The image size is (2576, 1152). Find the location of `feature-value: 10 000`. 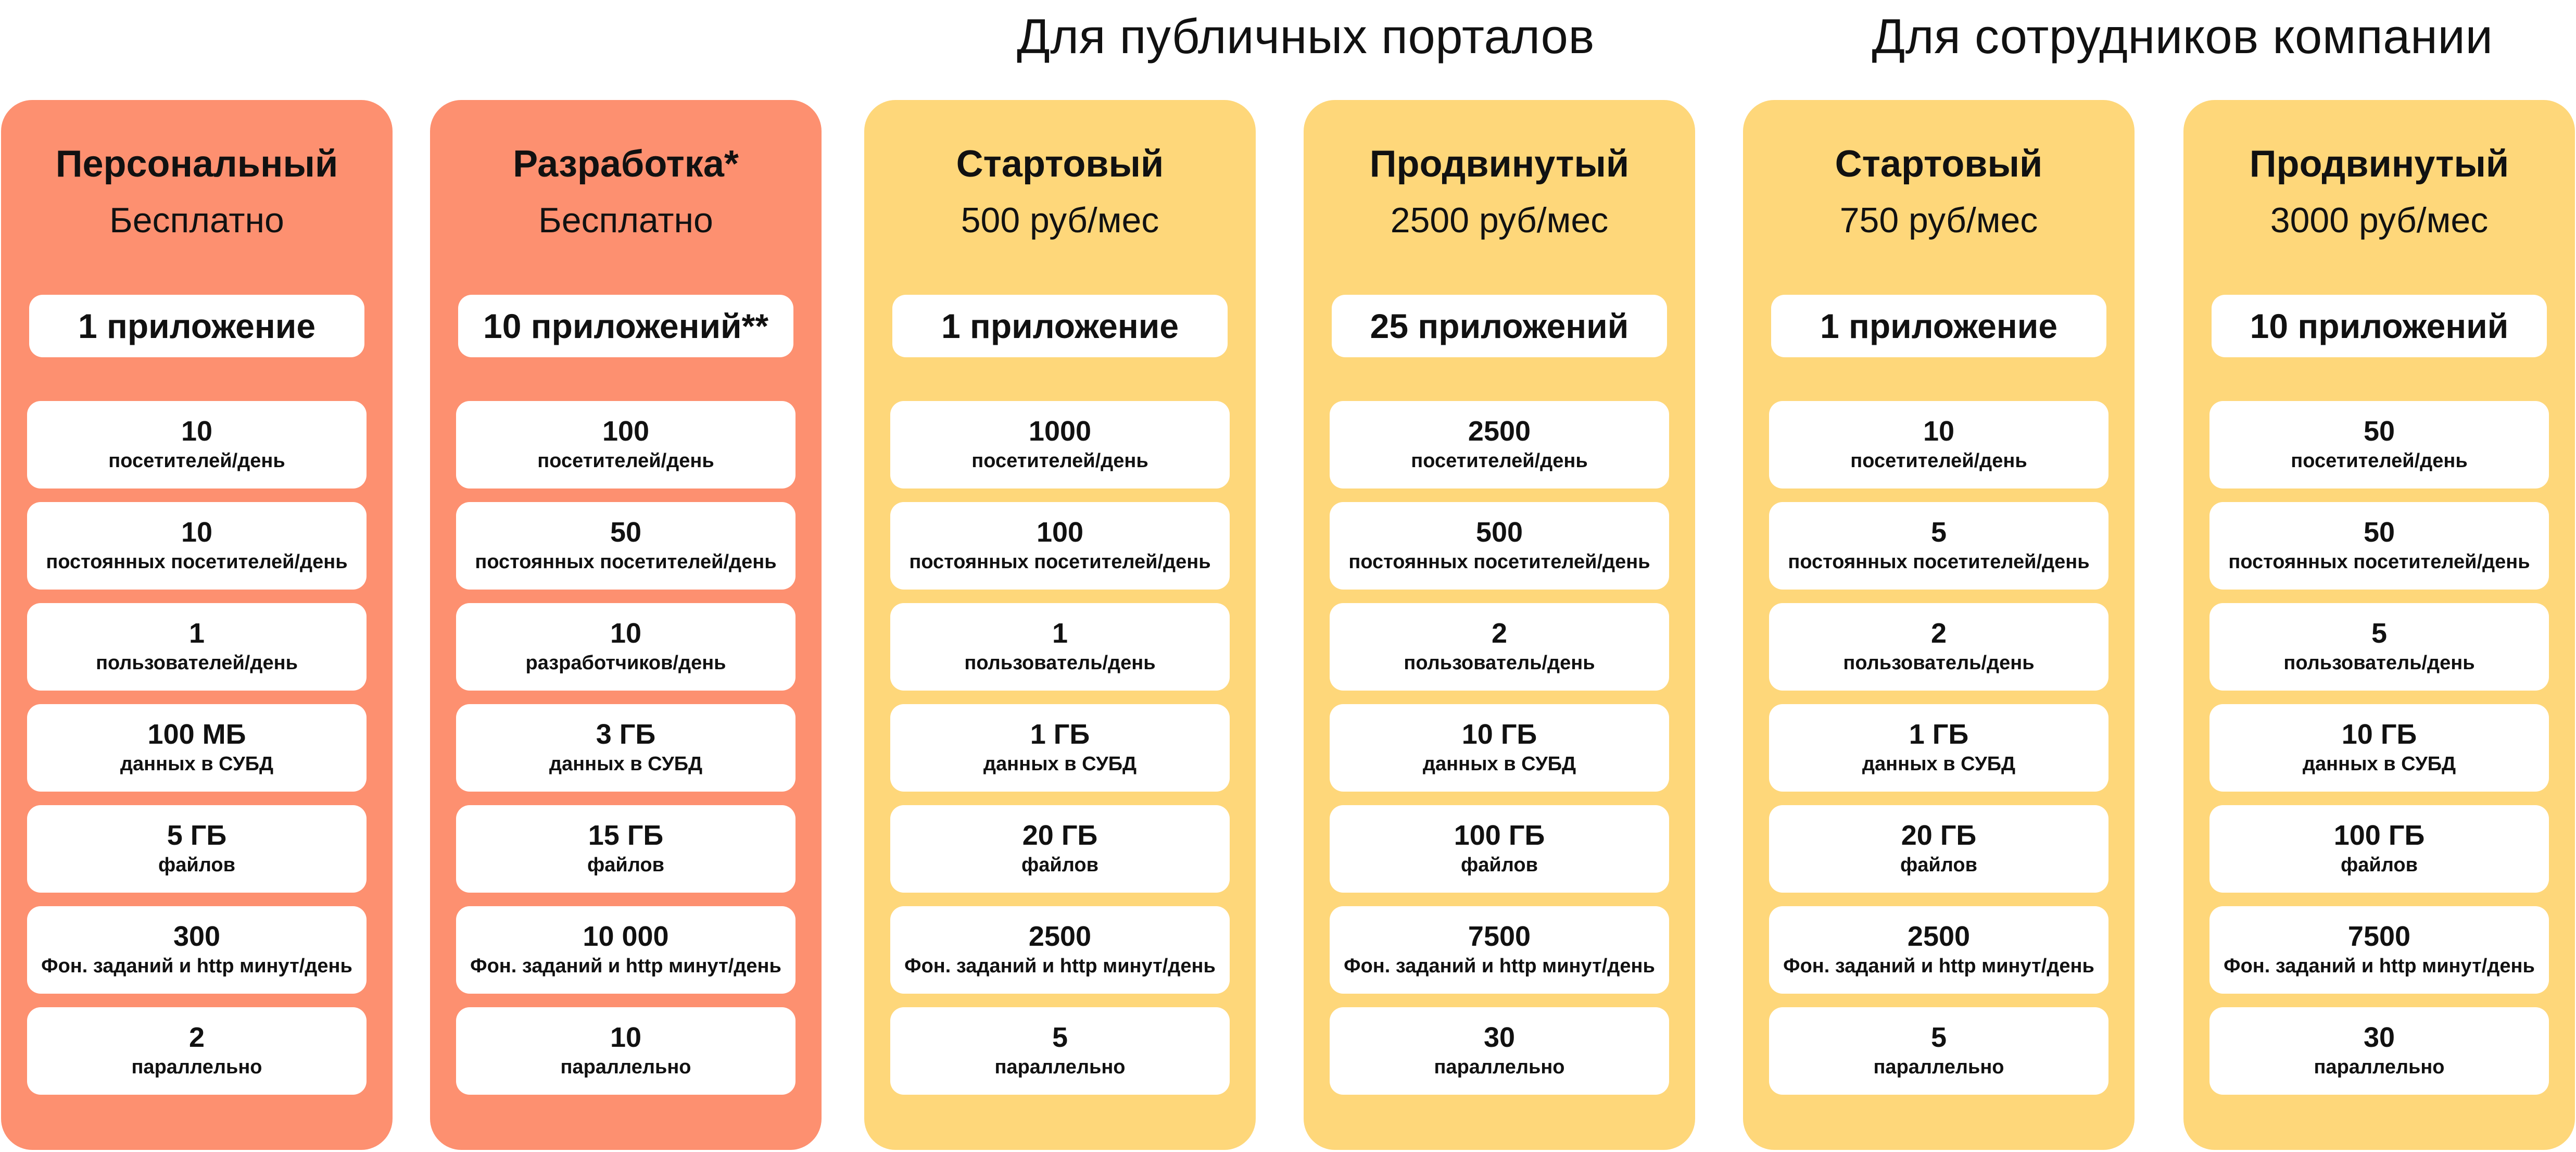

feature-value: 10 000 is located at coordinates (626, 936).